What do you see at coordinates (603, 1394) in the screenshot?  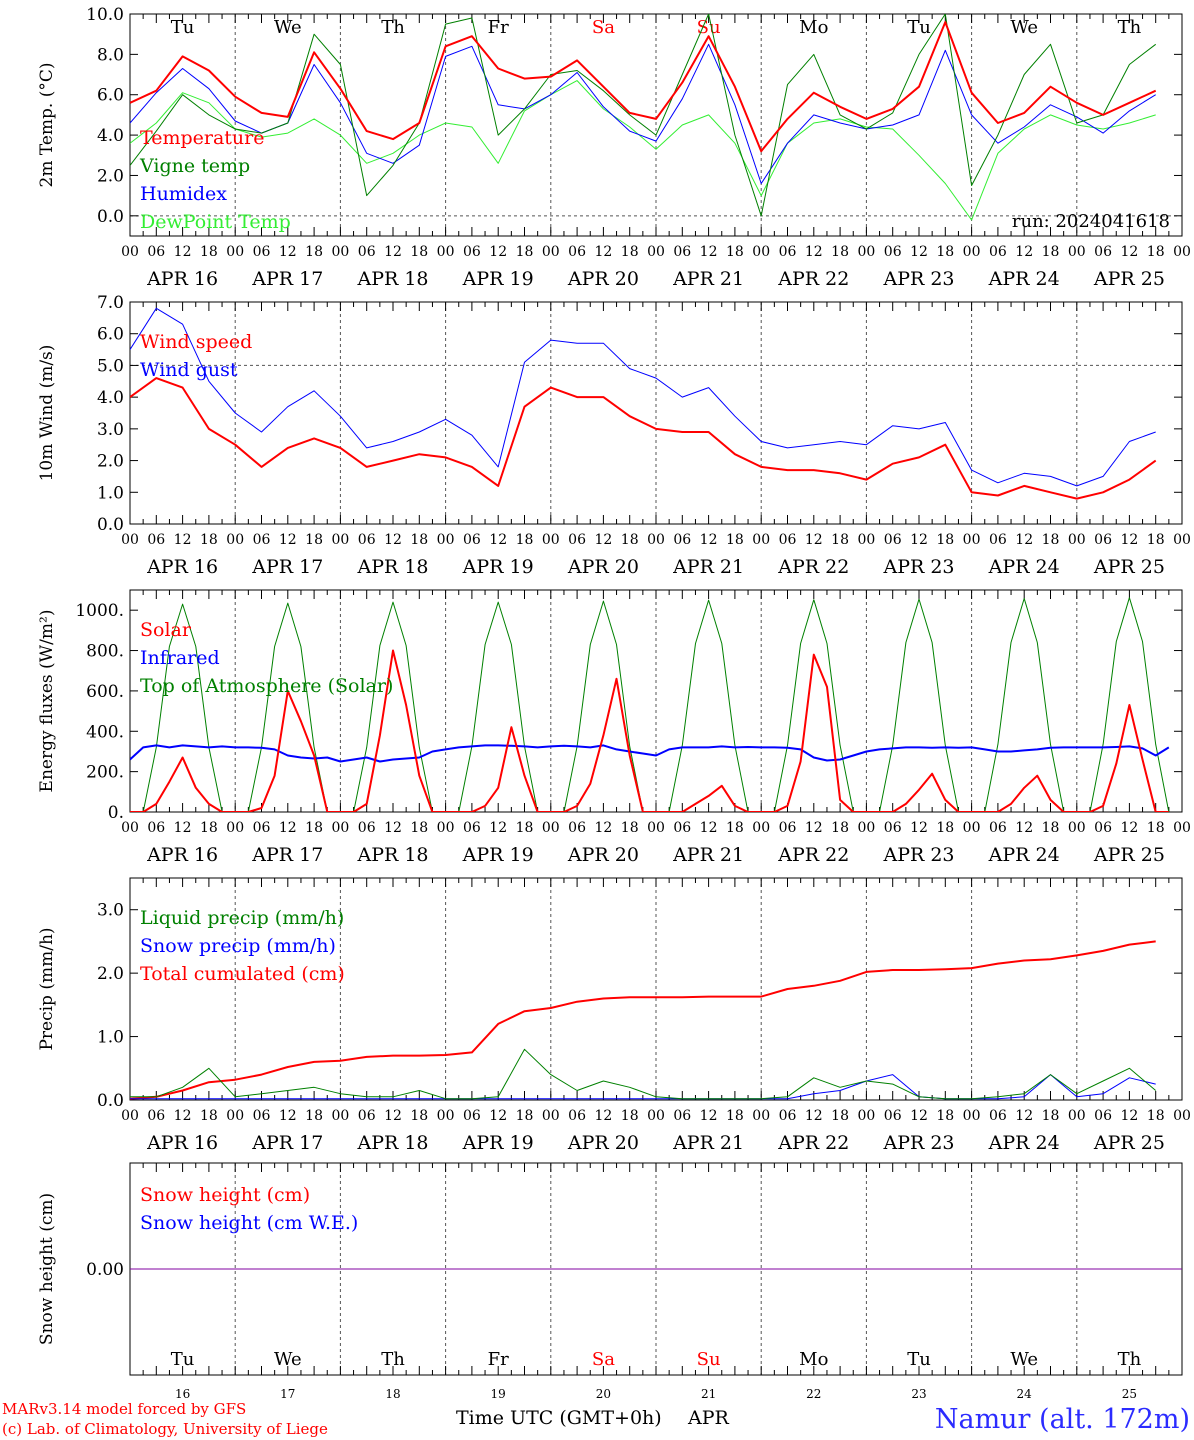 I see `day-number-label: 20` at bounding box center [603, 1394].